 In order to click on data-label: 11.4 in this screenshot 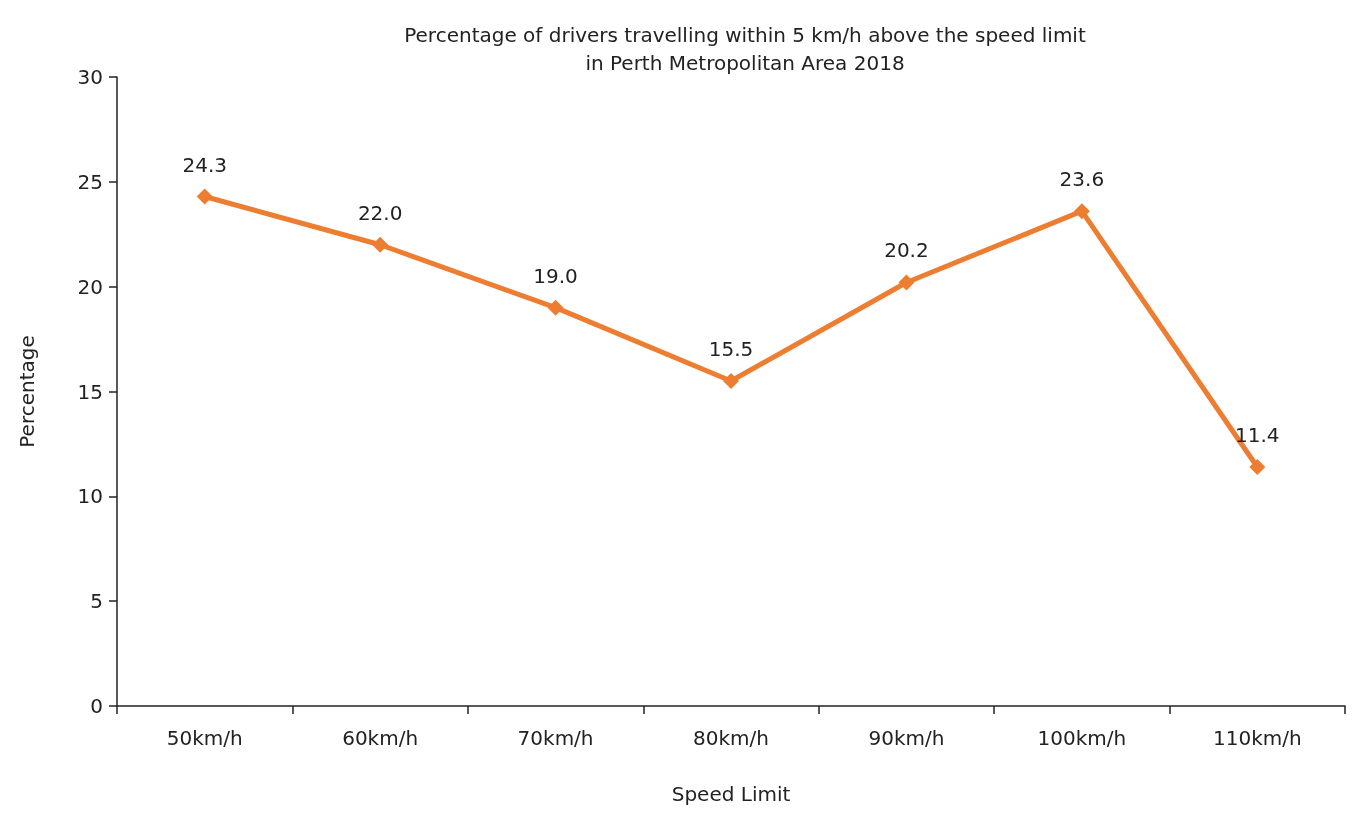, I will do `click(1257, 434)`.